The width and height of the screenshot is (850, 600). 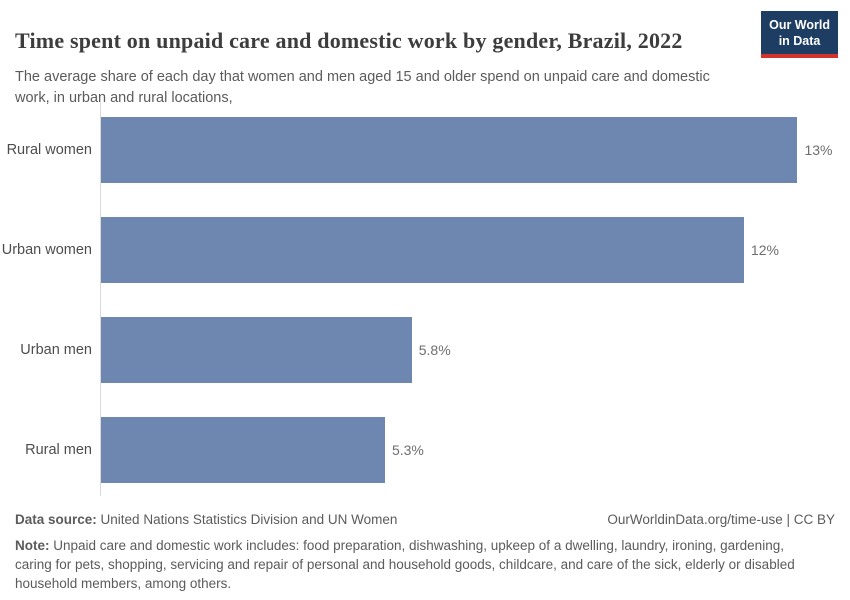 What do you see at coordinates (721, 519) in the screenshot?
I see `attribution-link: OurWorldinData.org/time-use | CC BY` at bounding box center [721, 519].